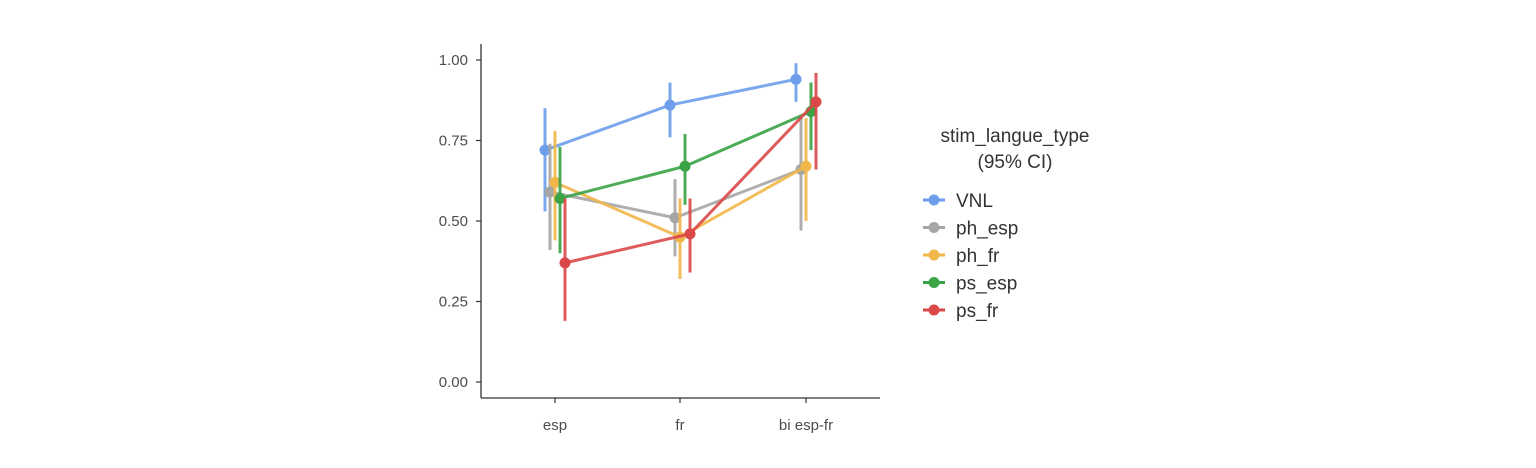 The height and width of the screenshot is (468, 1536). I want to click on series-ps_esp, so click(685, 168).